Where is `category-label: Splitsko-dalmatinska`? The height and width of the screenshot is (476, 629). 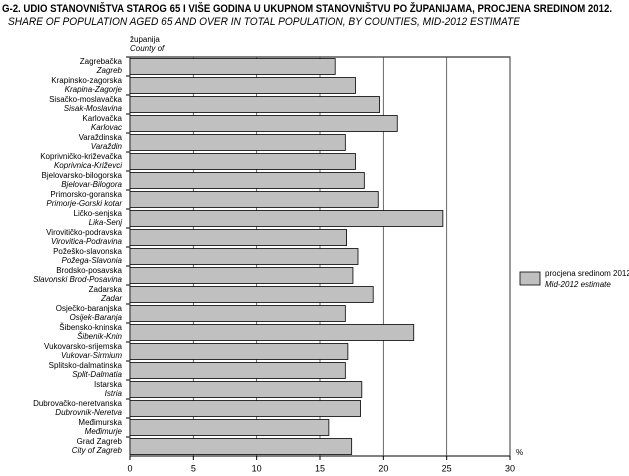
category-label: Splitsko-dalmatinska is located at coordinates (86, 365).